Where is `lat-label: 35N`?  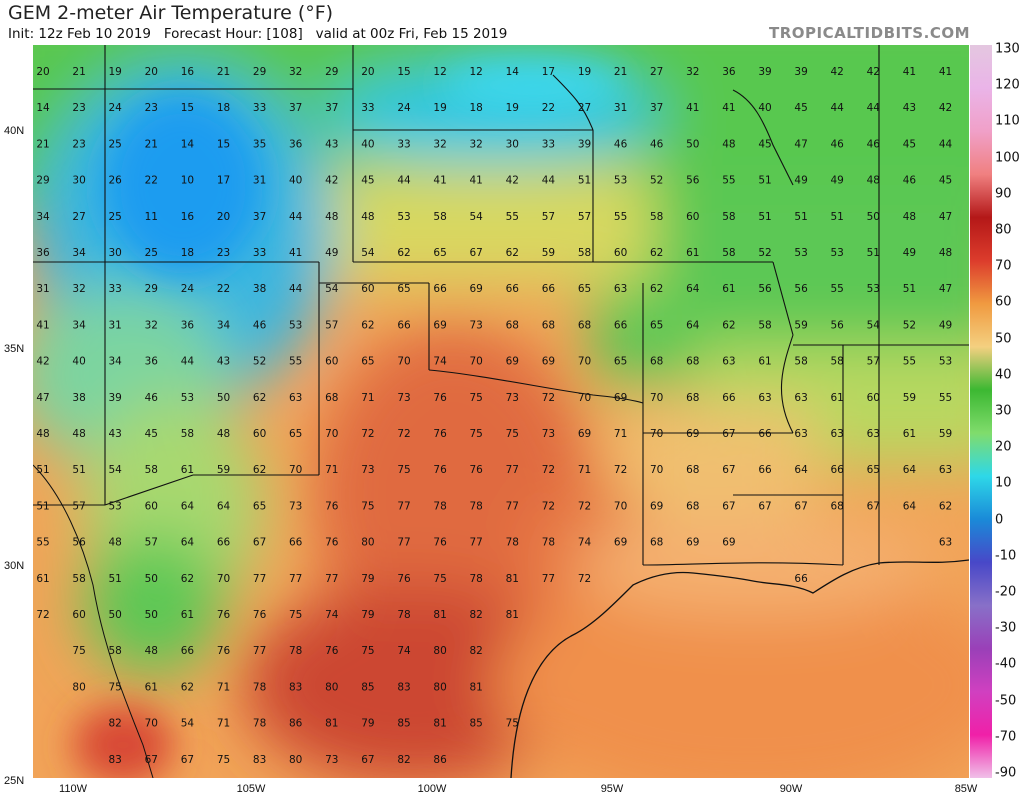 lat-label: 35N is located at coordinates (14, 349).